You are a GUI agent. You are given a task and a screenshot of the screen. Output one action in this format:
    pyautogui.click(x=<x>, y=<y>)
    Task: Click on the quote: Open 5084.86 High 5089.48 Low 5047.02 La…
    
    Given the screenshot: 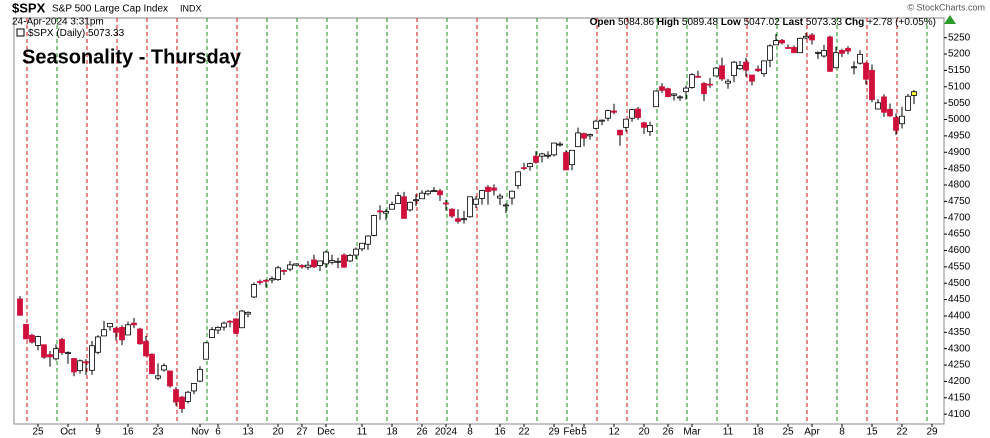 What is the action you would take?
    pyautogui.click(x=763, y=22)
    